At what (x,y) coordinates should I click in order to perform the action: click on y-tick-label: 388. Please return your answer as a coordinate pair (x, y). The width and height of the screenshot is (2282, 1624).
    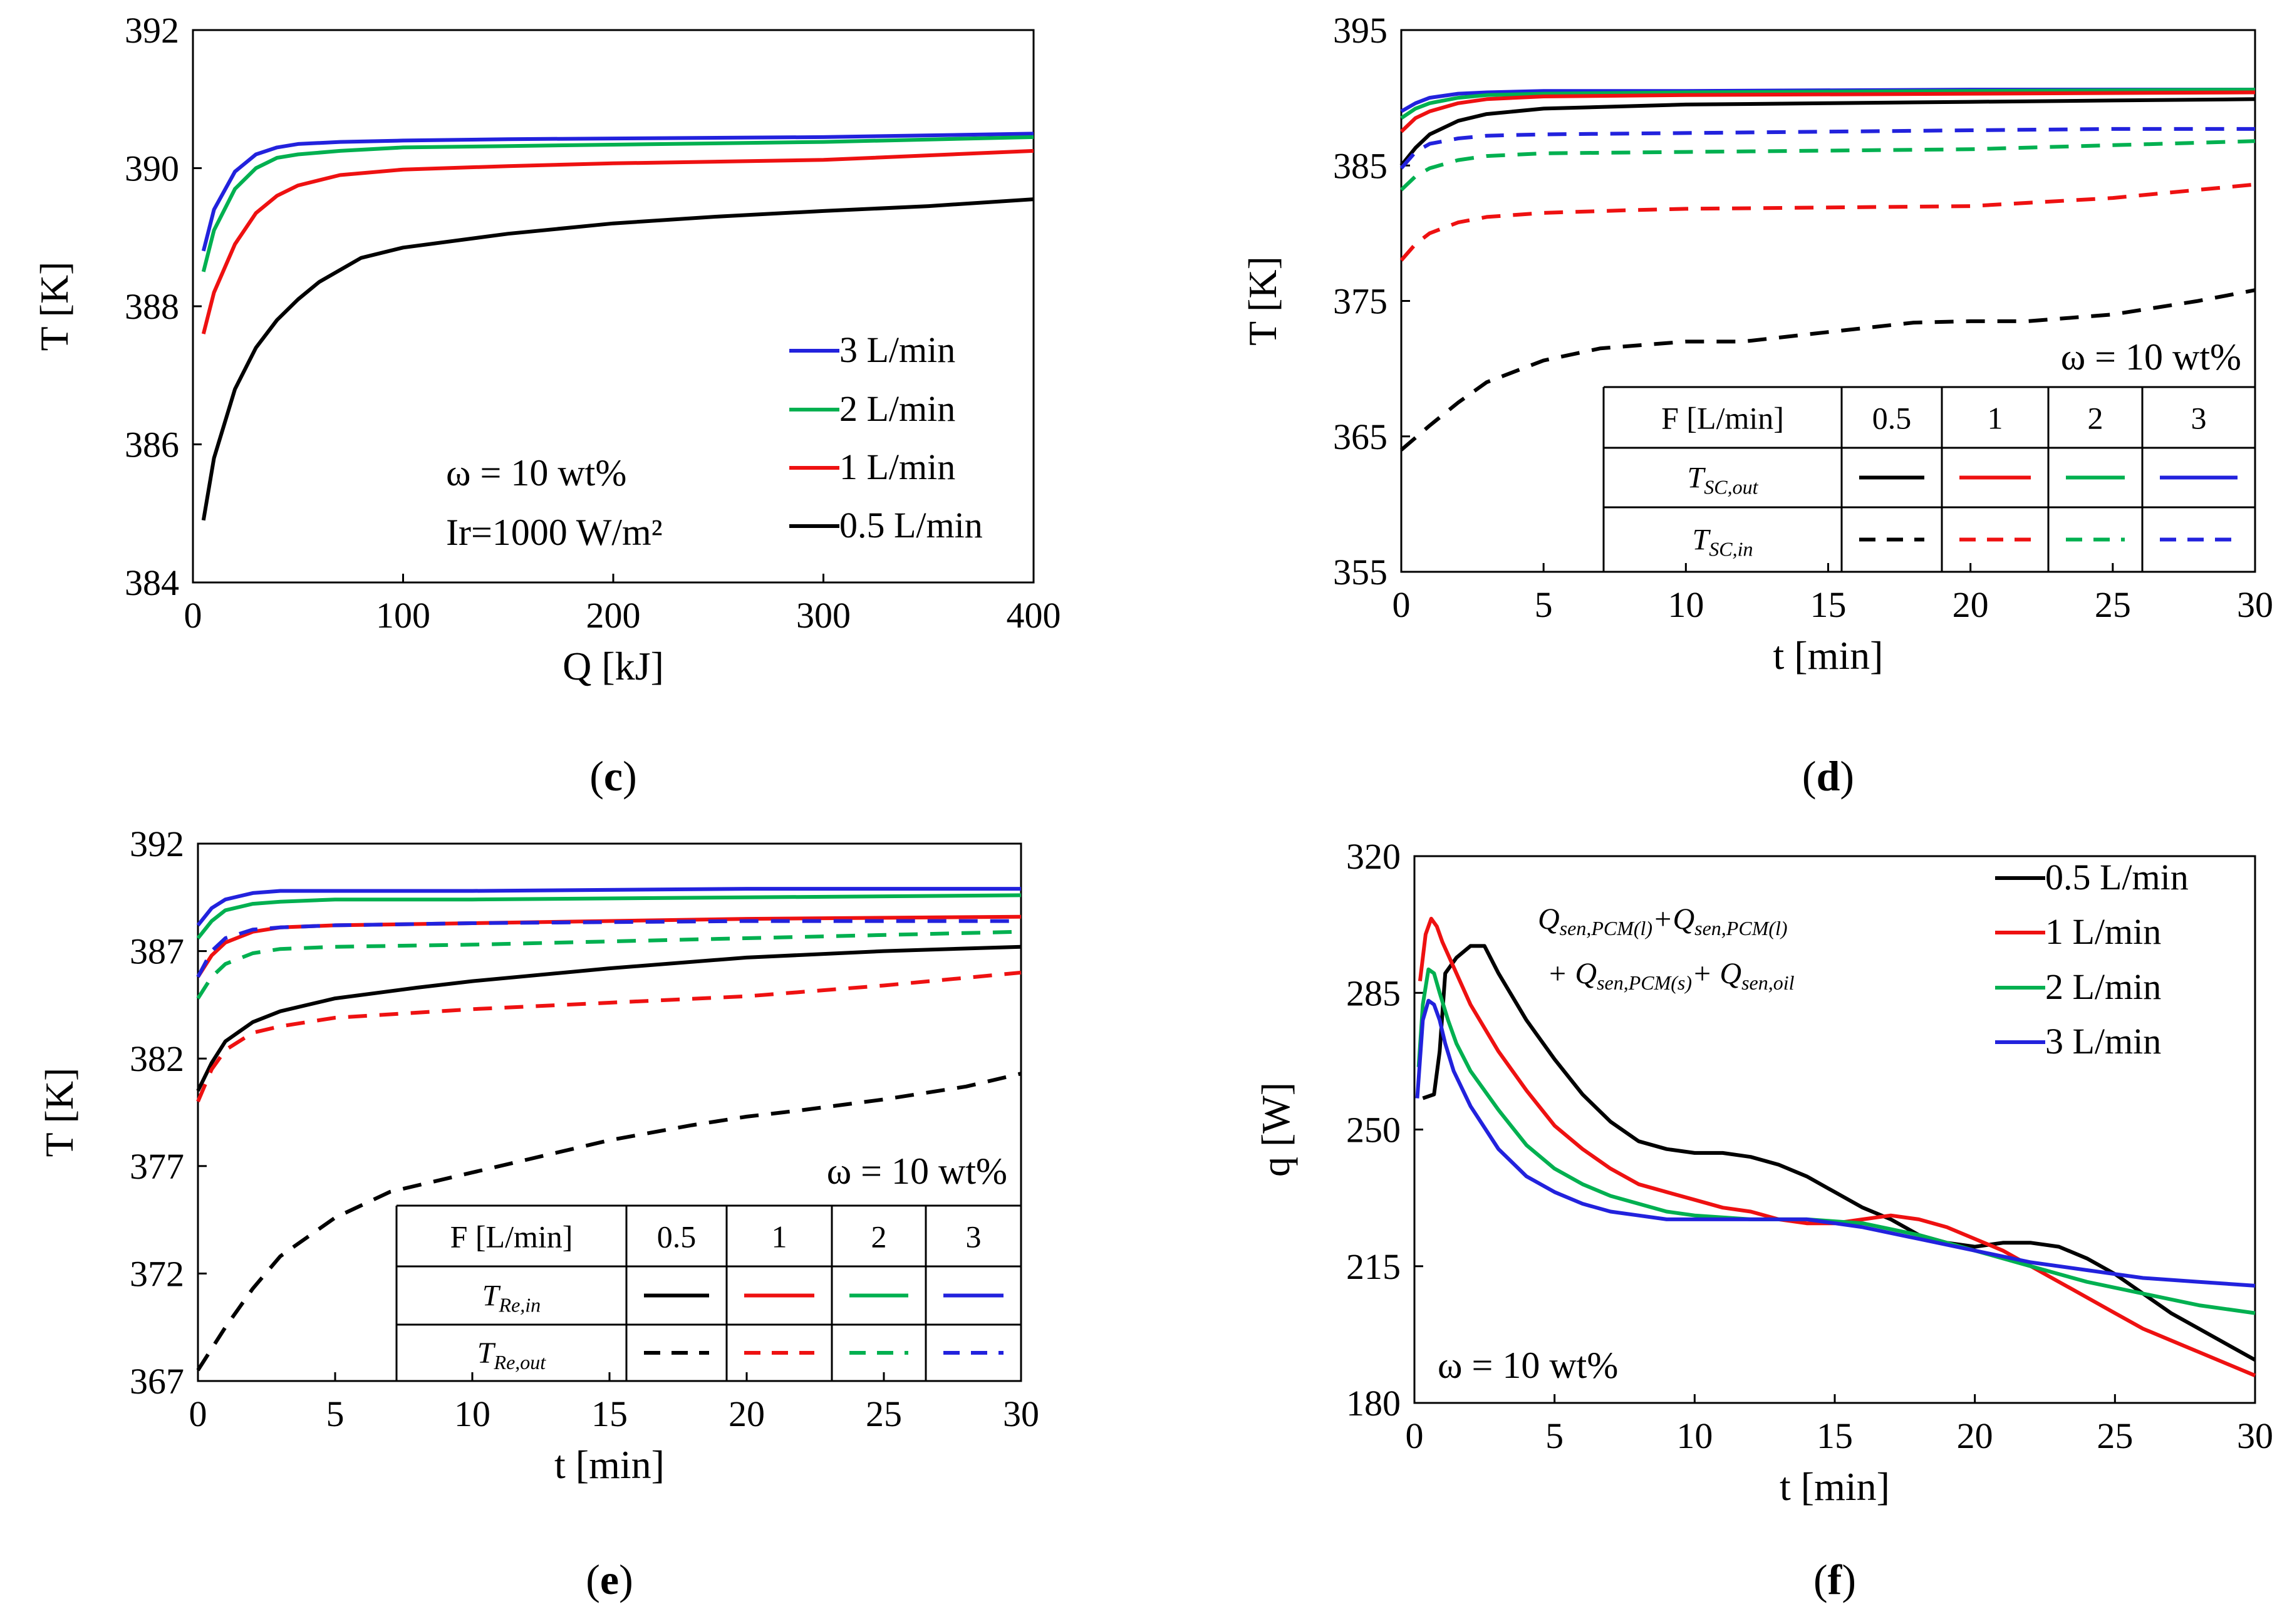
    Looking at the image, I should click on (152, 306).